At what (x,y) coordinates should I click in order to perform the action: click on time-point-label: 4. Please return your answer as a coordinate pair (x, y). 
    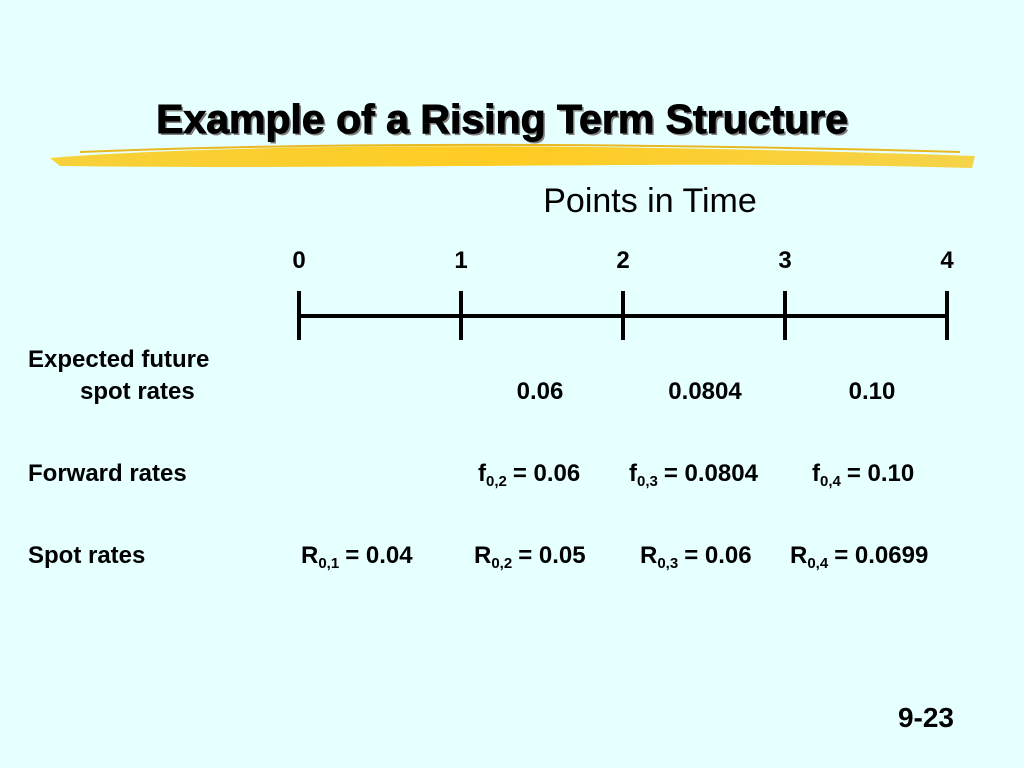
    Looking at the image, I should click on (947, 260).